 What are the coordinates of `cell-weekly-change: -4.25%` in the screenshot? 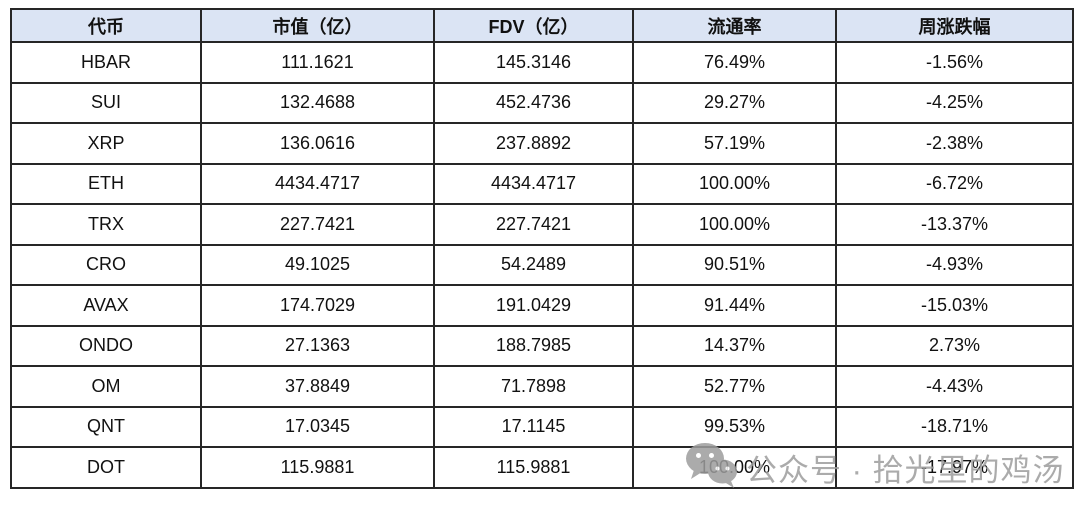 It's located at (954, 102).